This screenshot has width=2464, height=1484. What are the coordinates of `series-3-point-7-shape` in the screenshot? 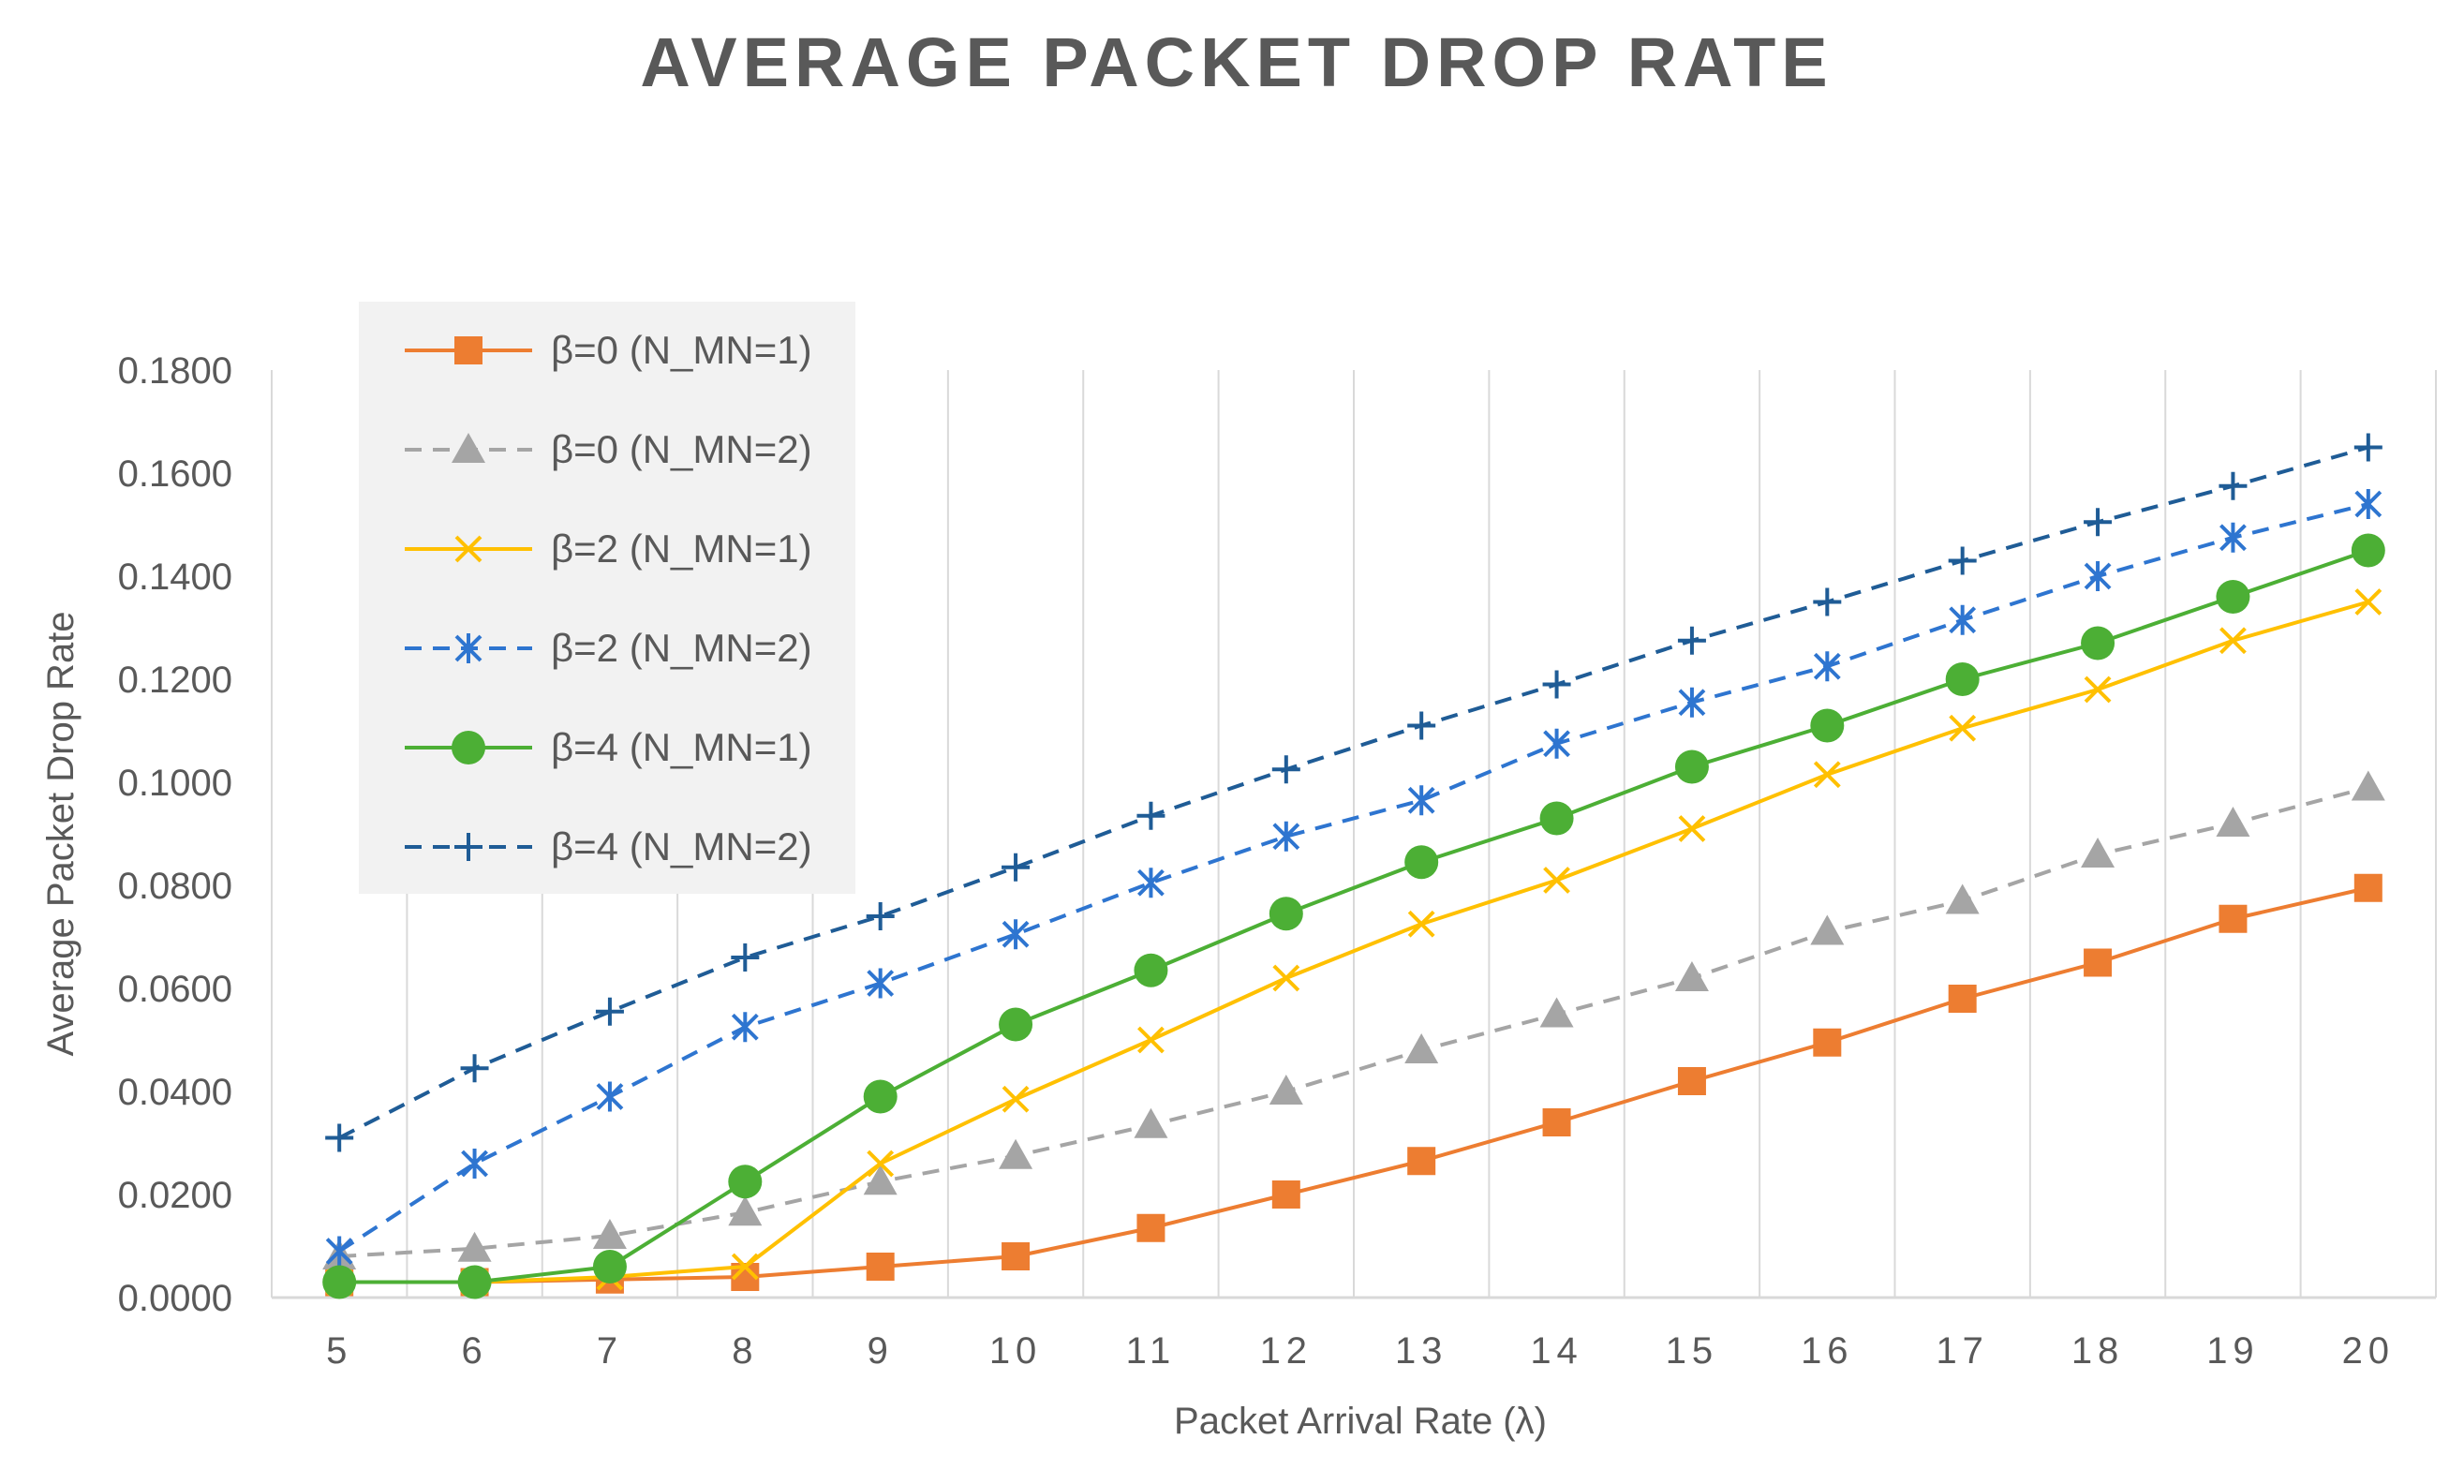 It's located at (610, 1096).